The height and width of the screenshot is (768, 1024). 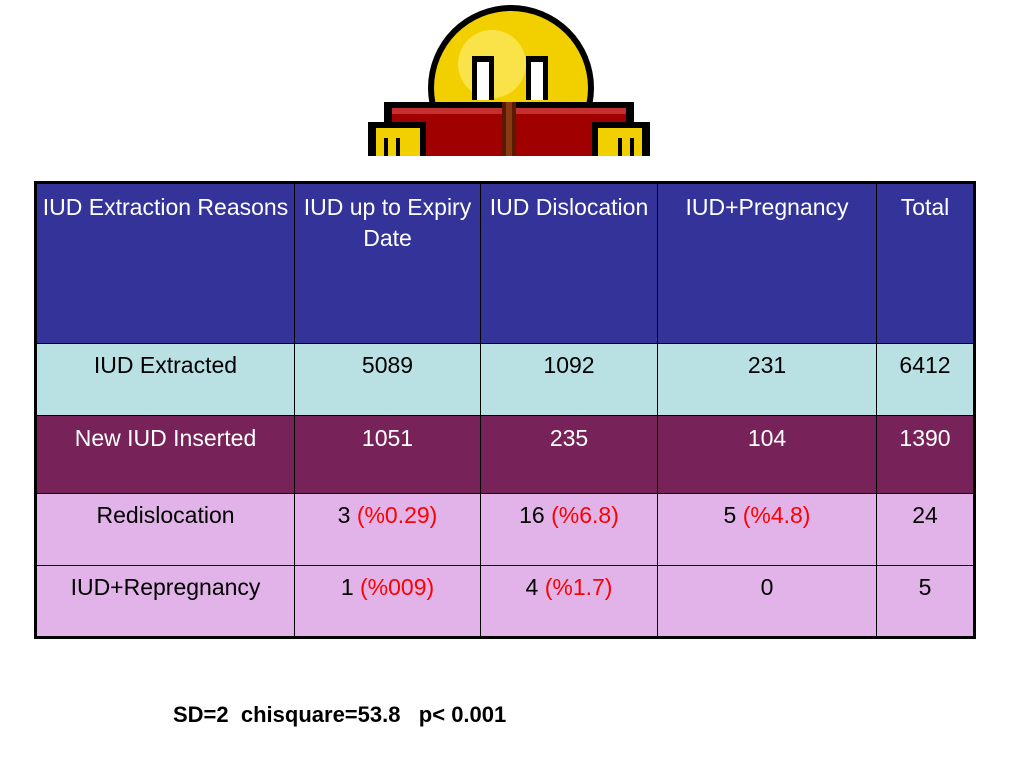 What do you see at coordinates (925, 454) in the screenshot?
I see `cell-total: 1390` at bounding box center [925, 454].